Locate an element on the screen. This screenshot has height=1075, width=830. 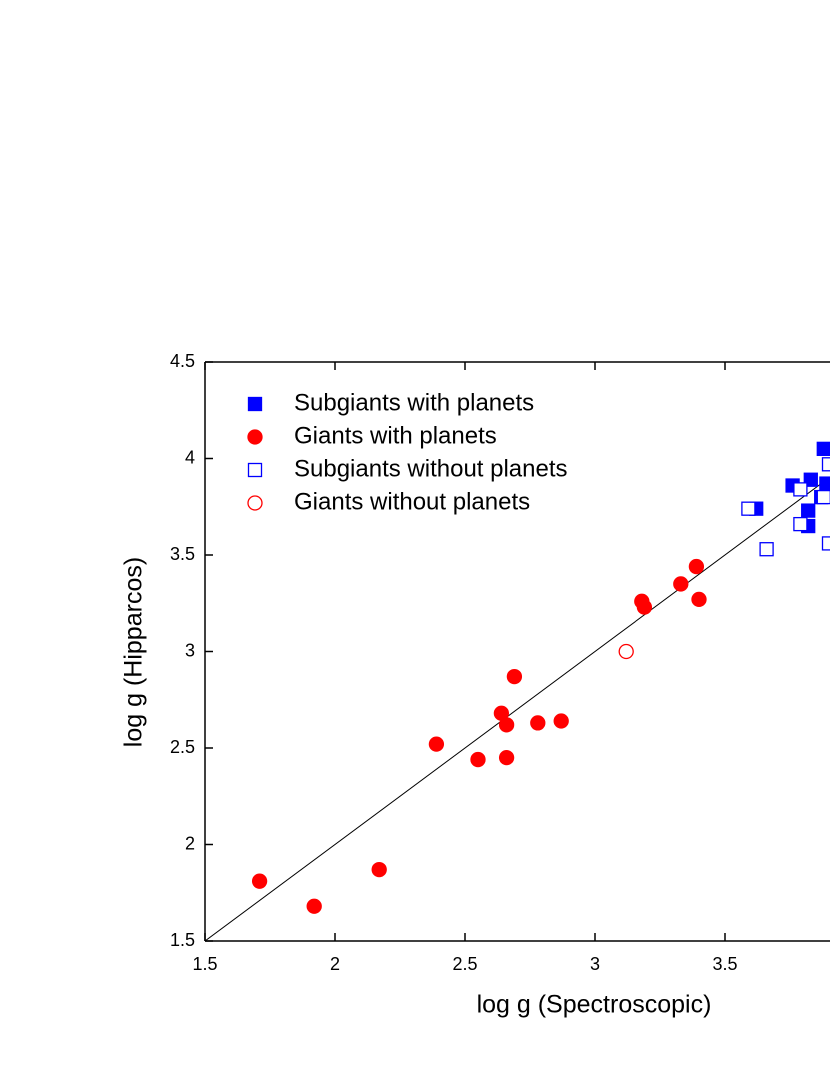
x-tick-label: 3.5 is located at coordinates (724, 964).